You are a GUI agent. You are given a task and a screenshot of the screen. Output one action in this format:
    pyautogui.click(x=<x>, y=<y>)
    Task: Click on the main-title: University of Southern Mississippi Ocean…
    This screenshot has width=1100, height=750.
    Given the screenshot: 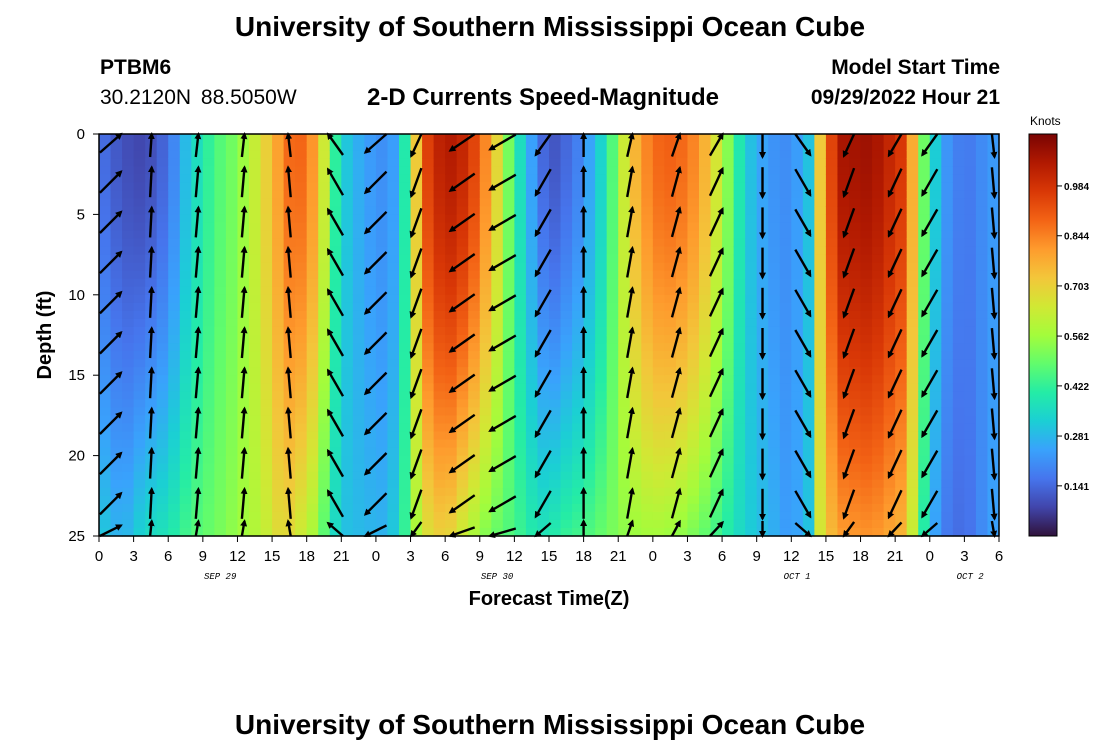 What is the action you would take?
    pyautogui.click(x=550, y=26)
    